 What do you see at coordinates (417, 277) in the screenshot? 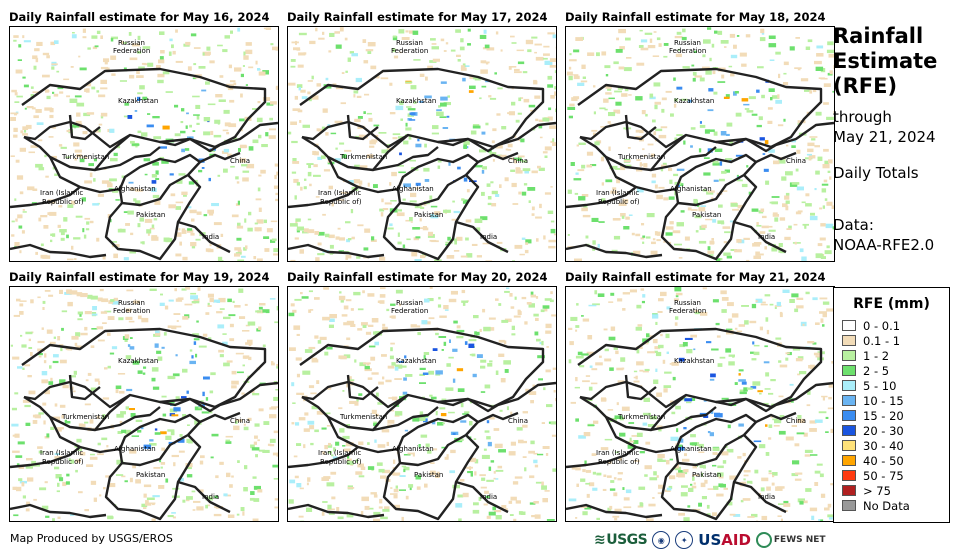
I see `panel-title: Daily Rainfall estimate for May 20, 2024` at bounding box center [417, 277].